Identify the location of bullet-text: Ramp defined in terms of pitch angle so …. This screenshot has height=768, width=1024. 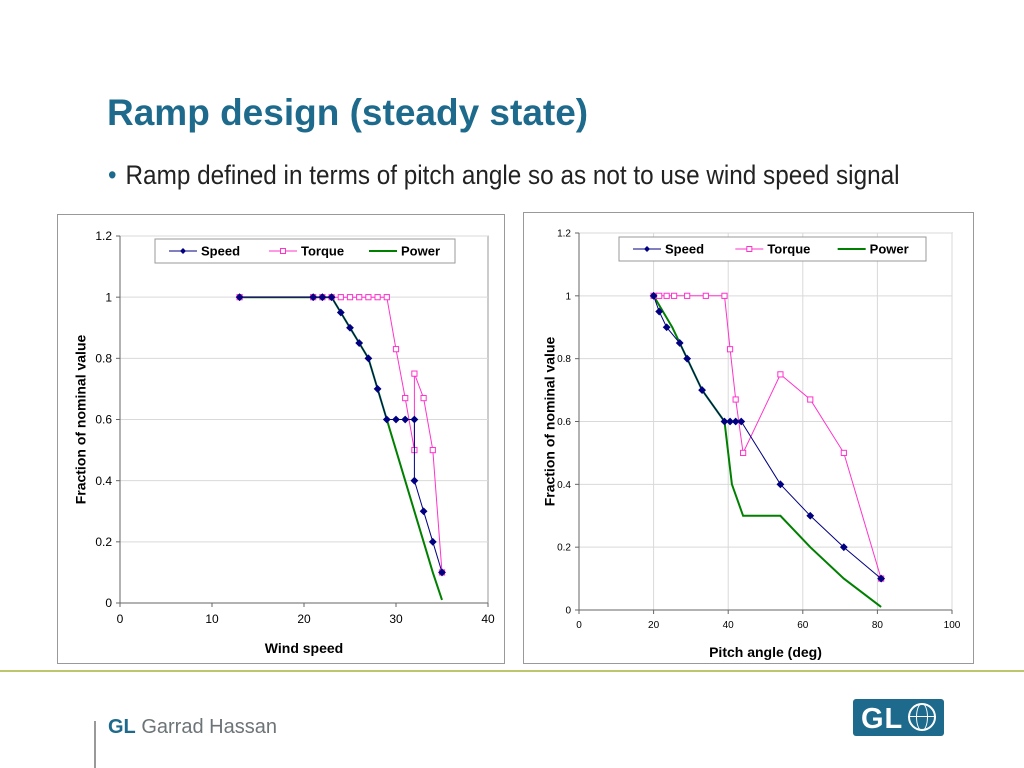
(512, 175).